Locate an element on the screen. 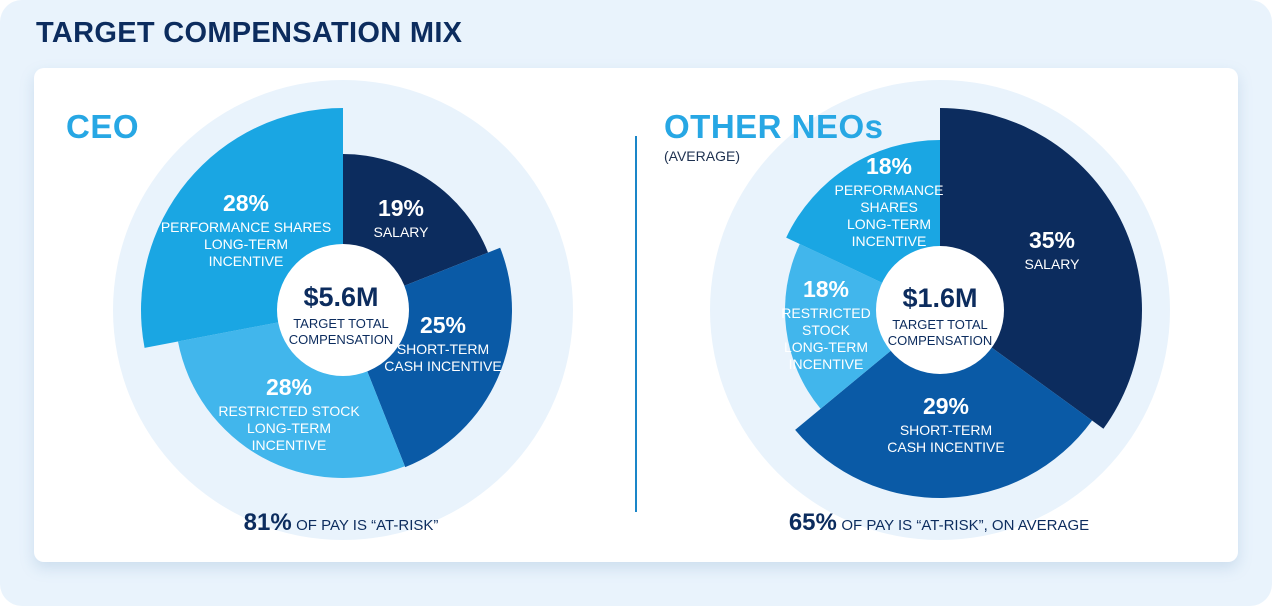 This screenshot has width=1272, height=606. neo-center-disc is located at coordinates (940, 310).